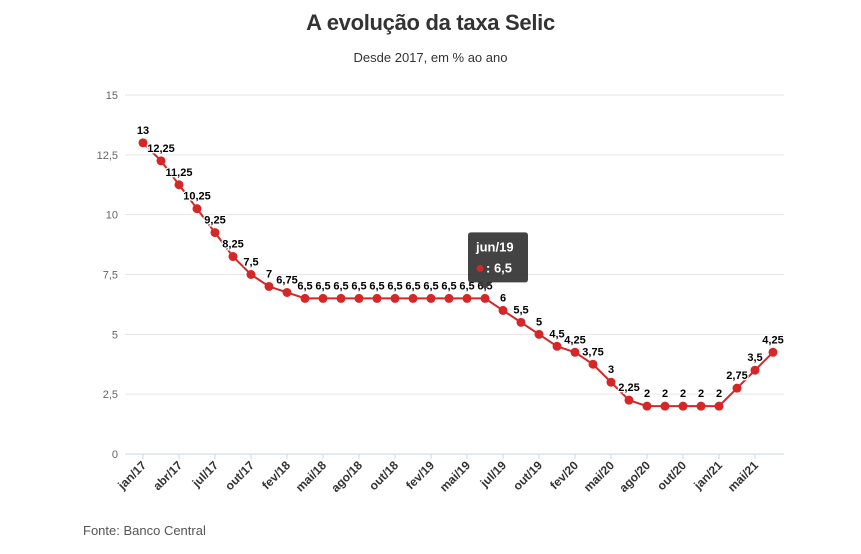 The width and height of the screenshot is (861, 554). Describe the element at coordinates (455, 476) in the screenshot. I see `x-tick-label: mai/19` at that location.